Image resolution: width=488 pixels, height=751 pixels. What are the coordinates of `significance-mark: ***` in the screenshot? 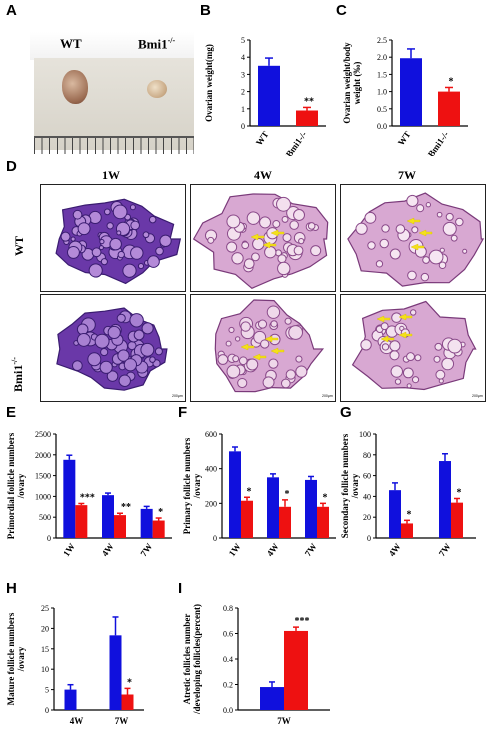 It's located at (87, 497).